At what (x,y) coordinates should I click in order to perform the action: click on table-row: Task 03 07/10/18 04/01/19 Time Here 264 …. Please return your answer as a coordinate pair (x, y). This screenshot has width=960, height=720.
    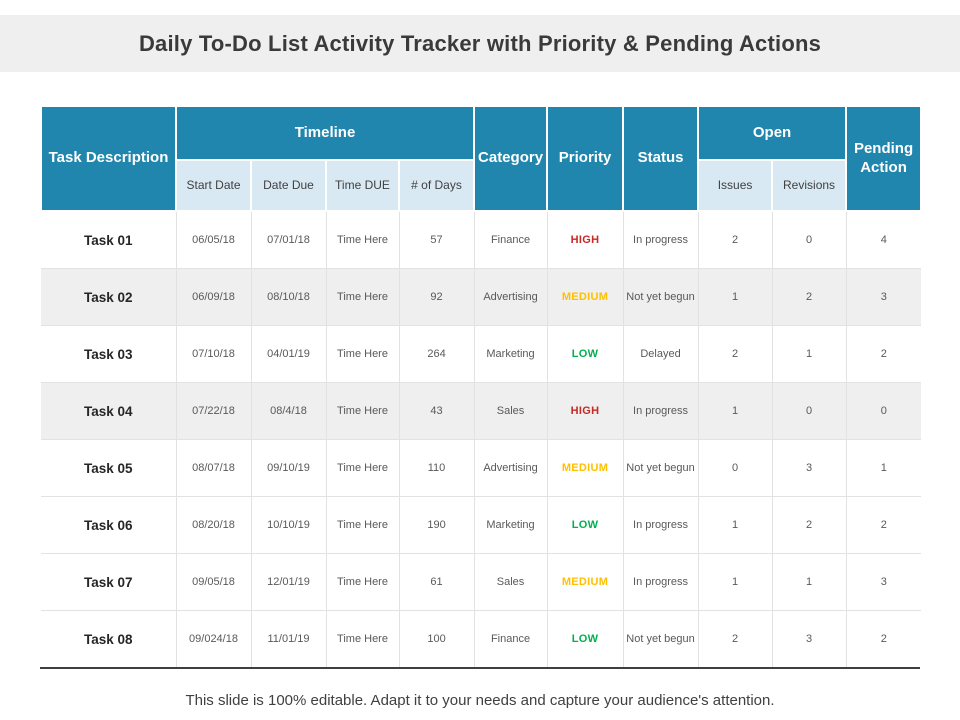
    Looking at the image, I should click on (481, 354).